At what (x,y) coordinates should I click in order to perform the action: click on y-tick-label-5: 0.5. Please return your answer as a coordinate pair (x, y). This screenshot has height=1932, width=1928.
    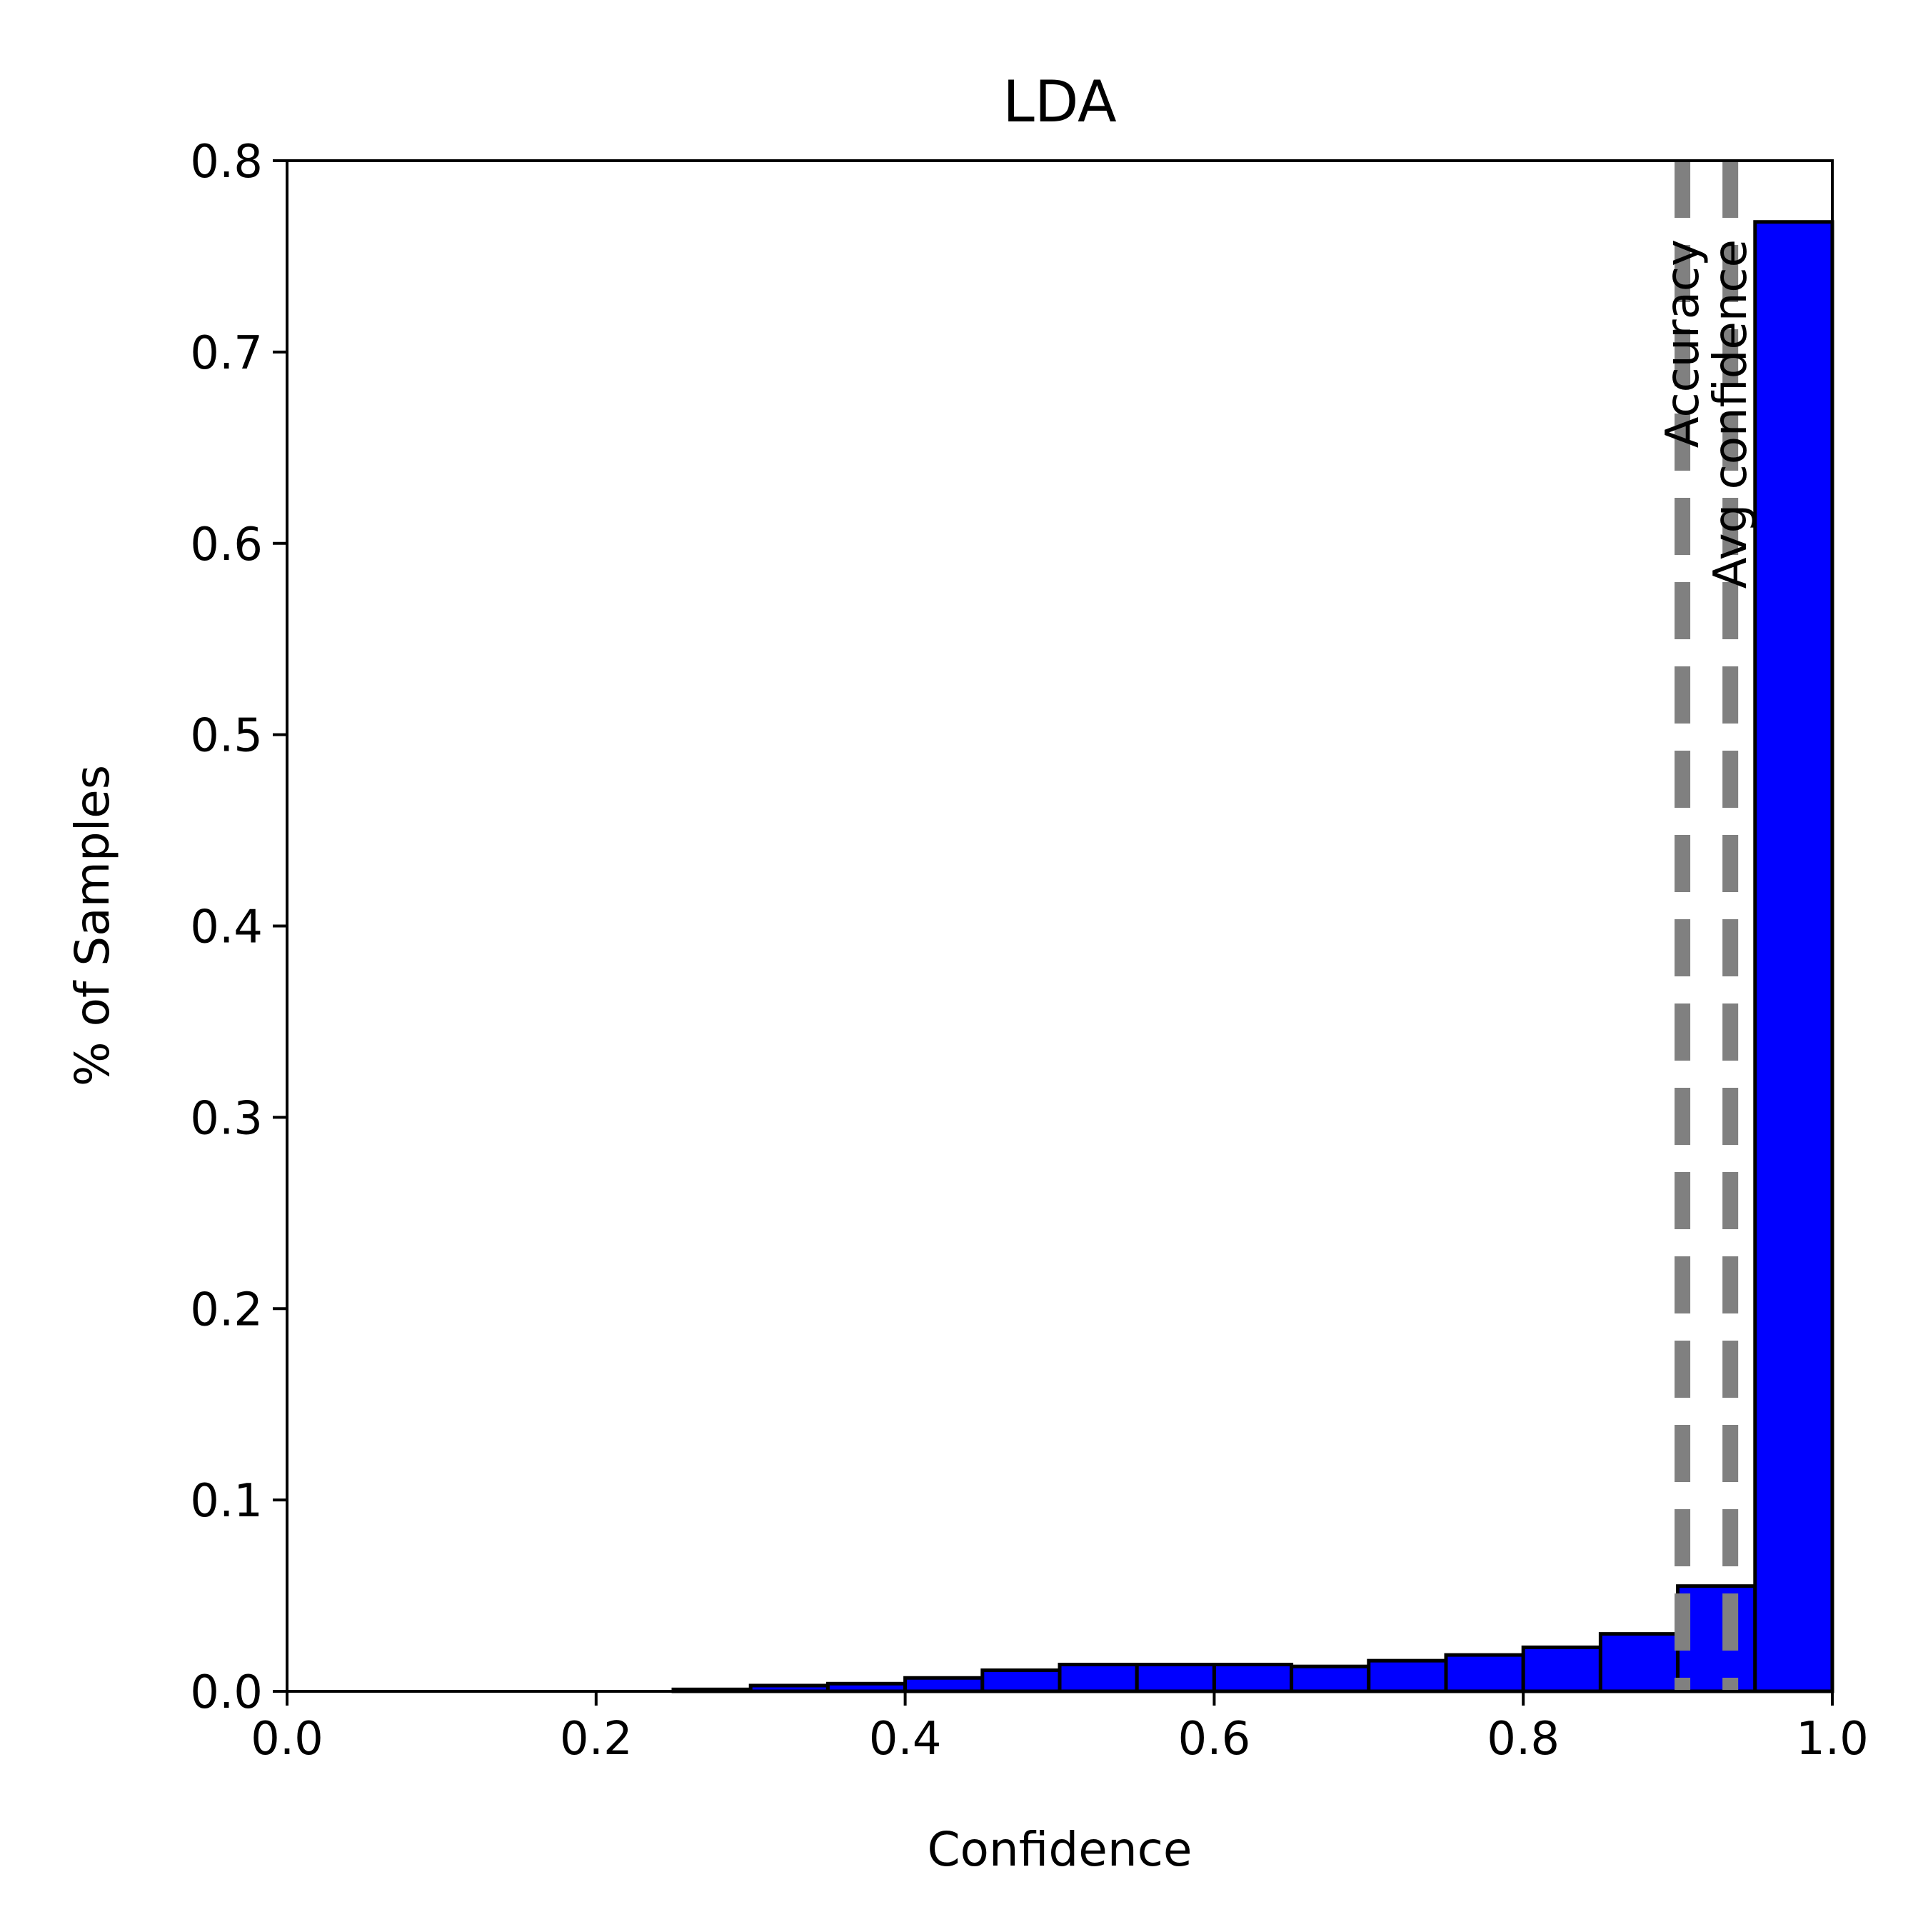
    Looking at the image, I should click on (226, 736).